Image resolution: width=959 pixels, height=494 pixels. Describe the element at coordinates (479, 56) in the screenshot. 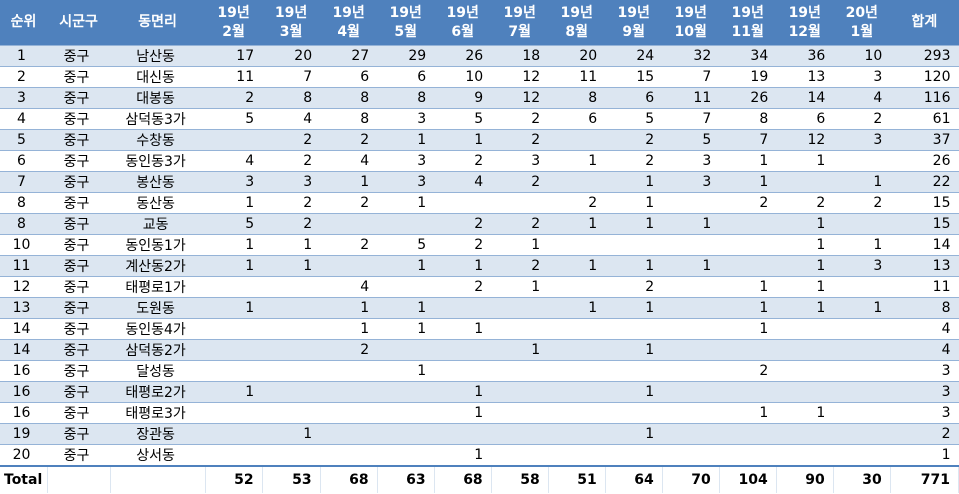

I see `table-row: 1 중구 남산동 17 20 27 29 26 18 20 24 32 34 36 10 293` at that location.